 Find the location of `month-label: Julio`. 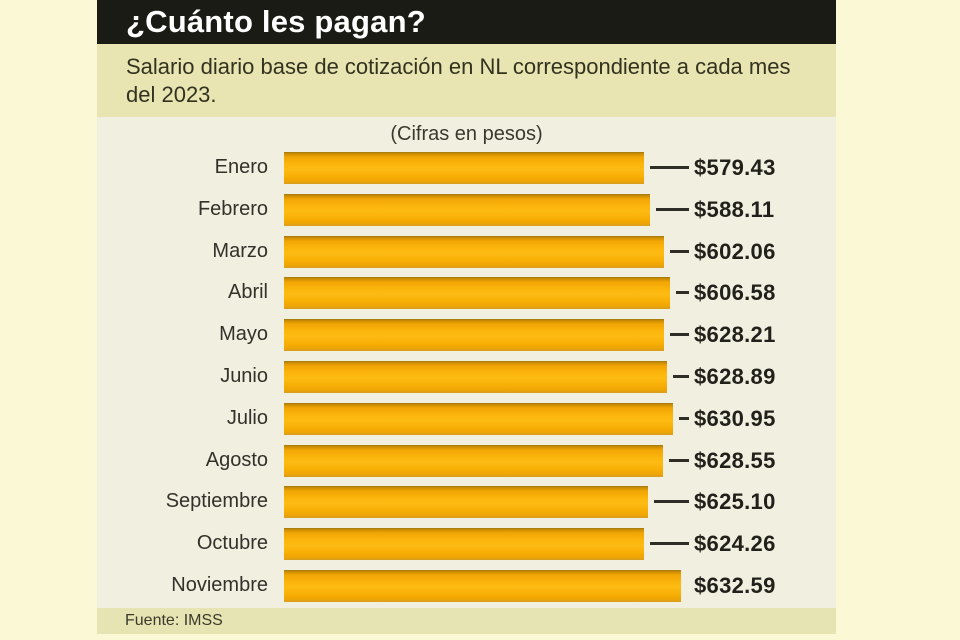

month-label: Julio is located at coordinates (247, 417).